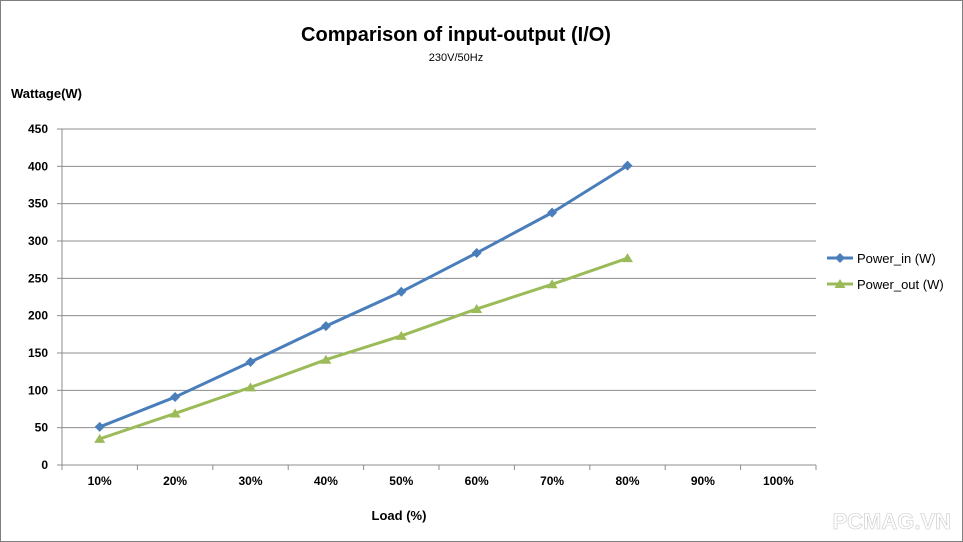 Image resolution: width=963 pixels, height=542 pixels. Describe the element at coordinates (896, 258) in the screenshot. I see `legend-label: Power_in (W)` at that location.